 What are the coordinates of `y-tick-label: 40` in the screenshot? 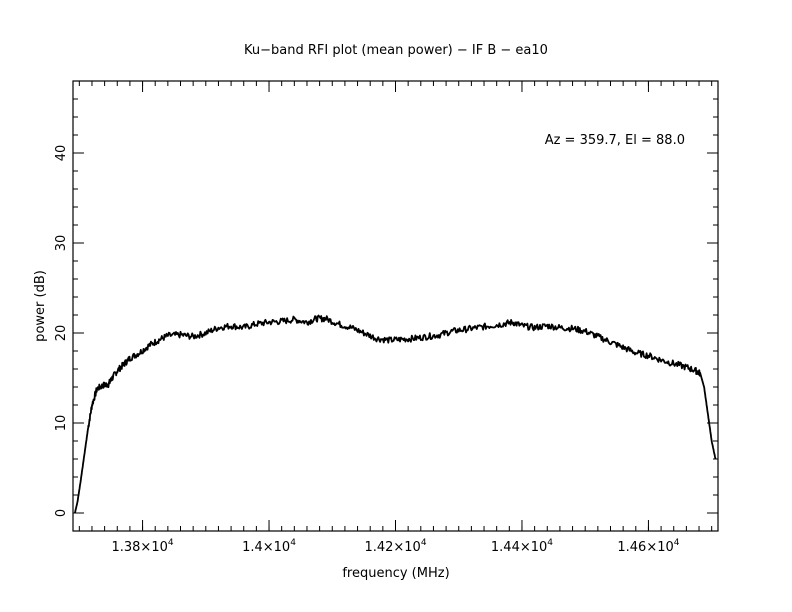 It's located at (61, 153).